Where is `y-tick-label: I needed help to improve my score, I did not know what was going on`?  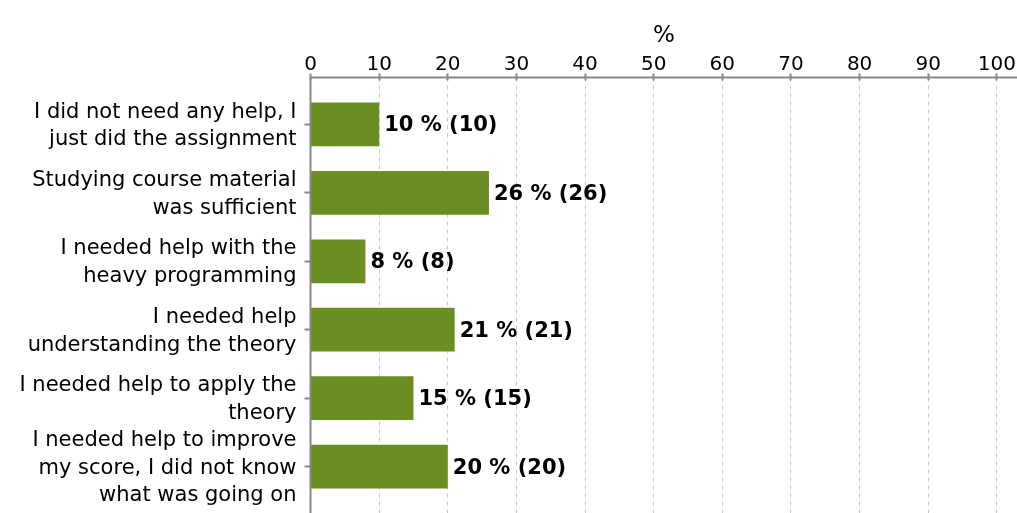
y-tick-label: I needed help to improve my score, I did not know what was going on is located at coordinates (164, 466).